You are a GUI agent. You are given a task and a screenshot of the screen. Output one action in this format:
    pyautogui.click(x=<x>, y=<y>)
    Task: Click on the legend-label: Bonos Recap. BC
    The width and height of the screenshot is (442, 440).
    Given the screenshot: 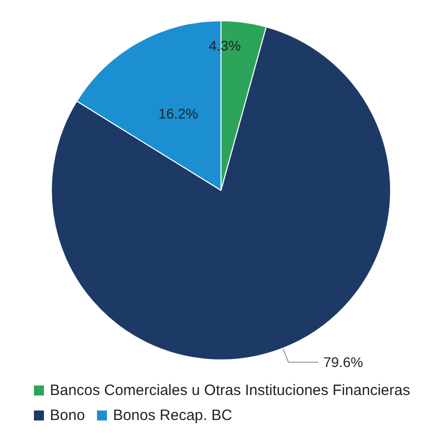 What is the action you would take?
    pyautogui.click(x=172, y=415)
    